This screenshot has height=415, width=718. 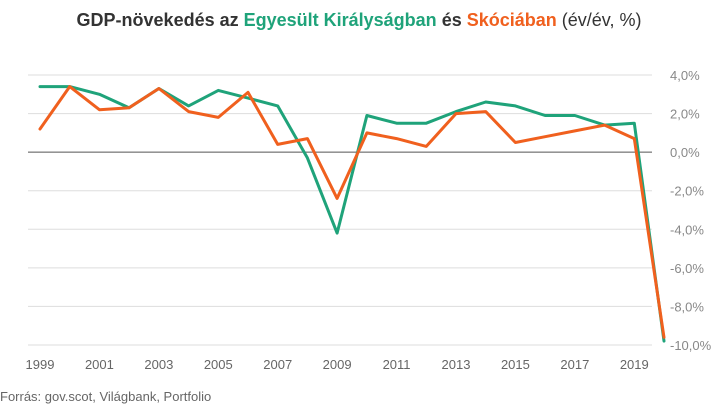 I want to click on x-tick-label: 2017, so click(x=574, y=364).